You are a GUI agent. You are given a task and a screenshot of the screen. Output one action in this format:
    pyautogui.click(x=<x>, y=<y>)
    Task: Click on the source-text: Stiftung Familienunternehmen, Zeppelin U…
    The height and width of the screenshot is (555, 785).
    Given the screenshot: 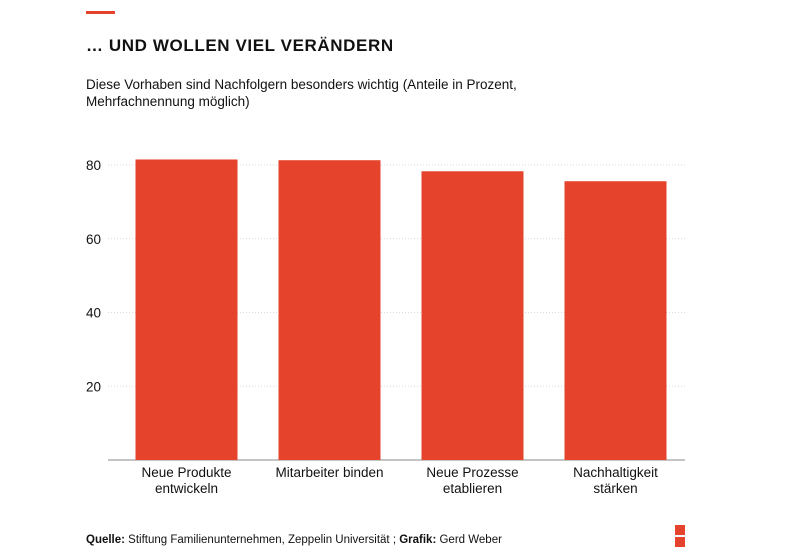 What is the action you would take?
    pyautogui.click(x=262, y=540)
    